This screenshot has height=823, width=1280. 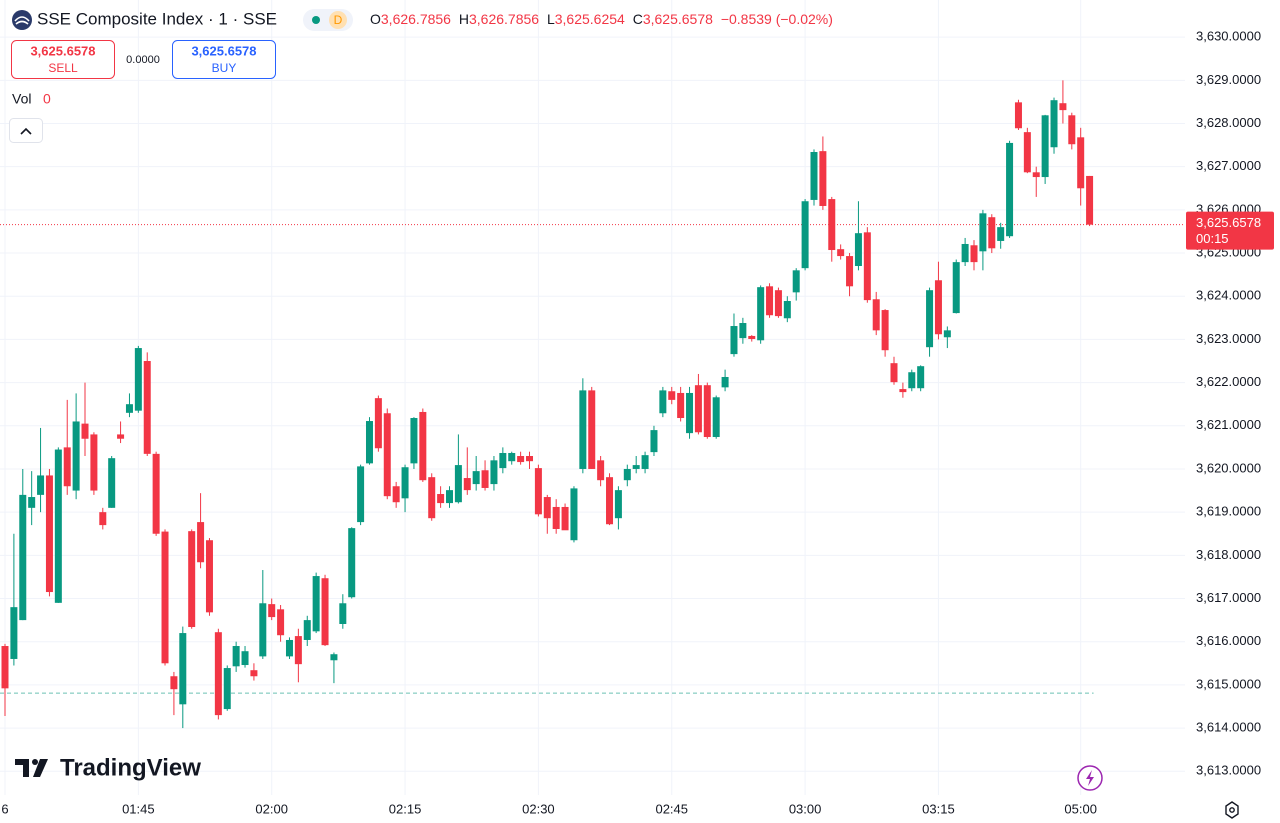 What do you see at coordinates (4, 808) in the screenshot?
I see `x-tick-label: 6` at bounding box center [4, 808].